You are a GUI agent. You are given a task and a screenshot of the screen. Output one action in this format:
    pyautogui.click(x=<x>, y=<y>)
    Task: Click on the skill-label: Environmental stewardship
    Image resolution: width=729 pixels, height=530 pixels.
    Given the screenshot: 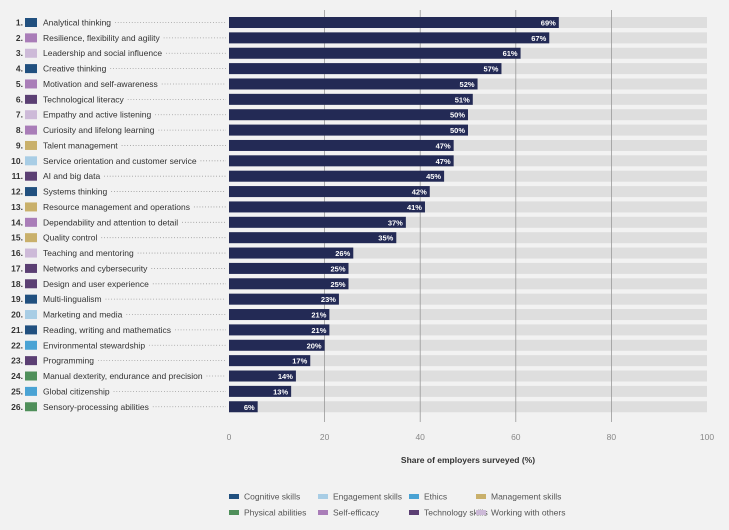 What is the action you would take?
    pyautogui.click(x=94, y=345)
    